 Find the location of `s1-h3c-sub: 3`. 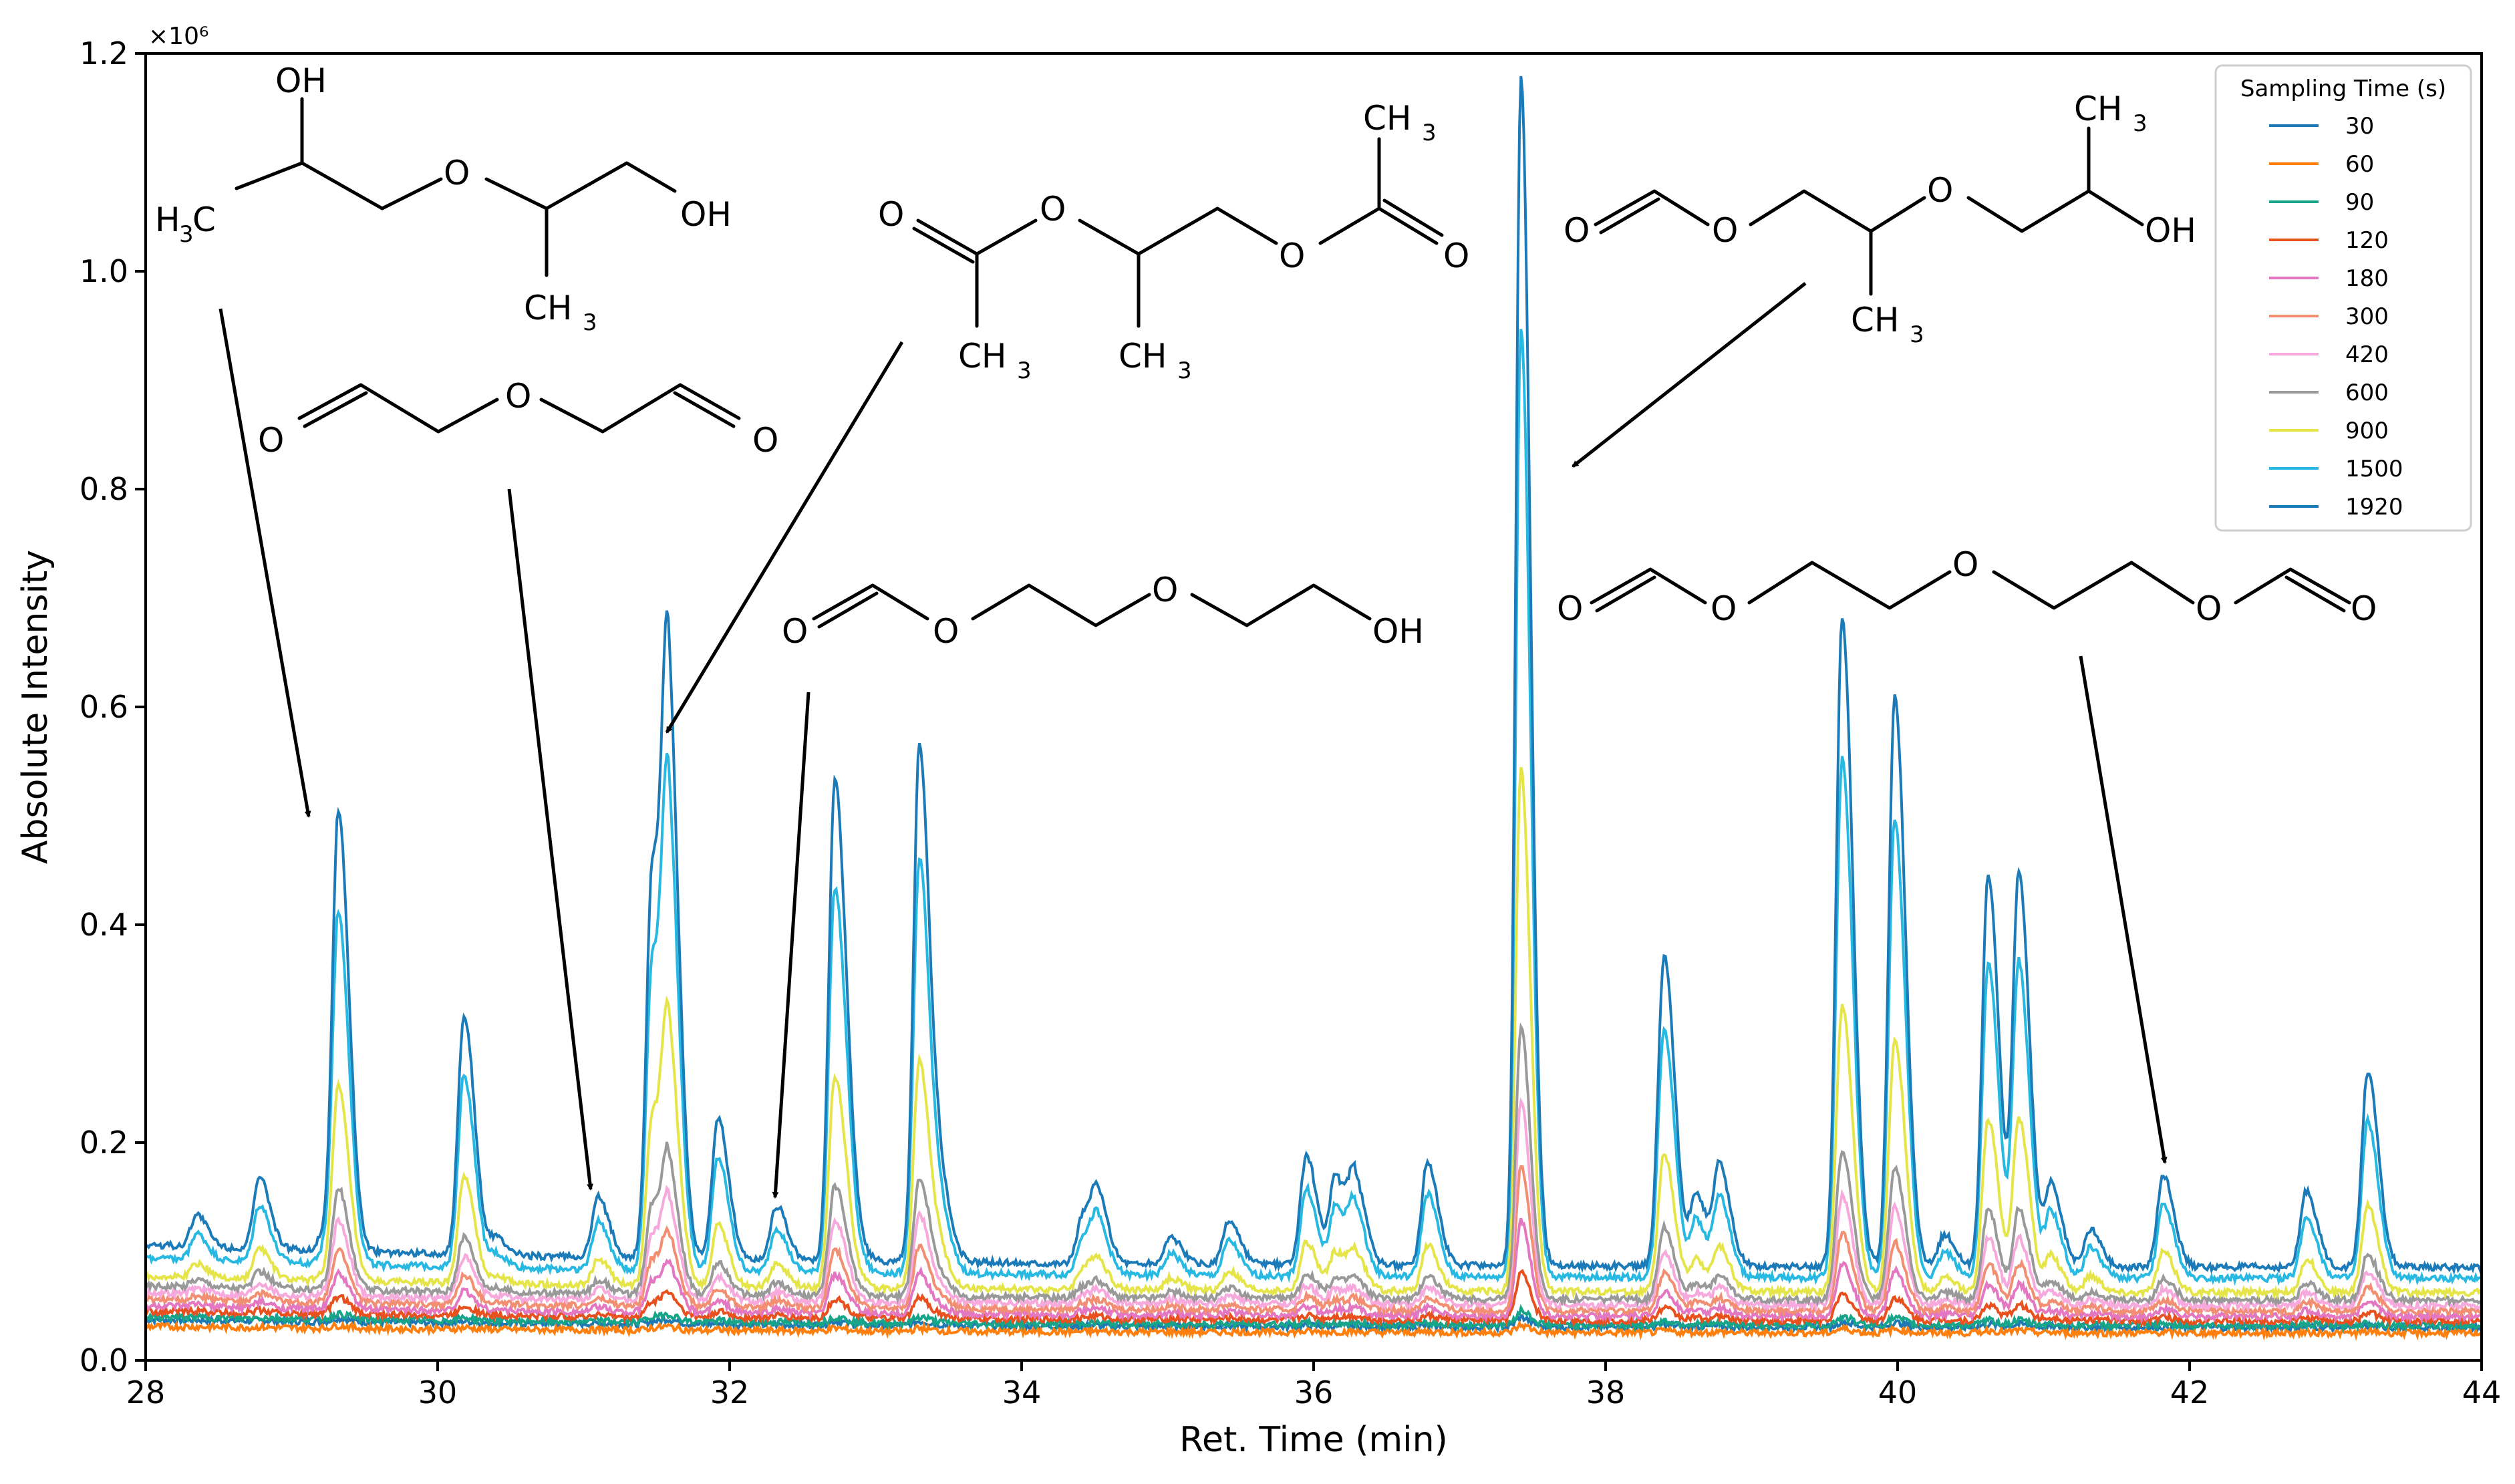

s1-h3c-sub: 3 is located at coordinates (186, 235).